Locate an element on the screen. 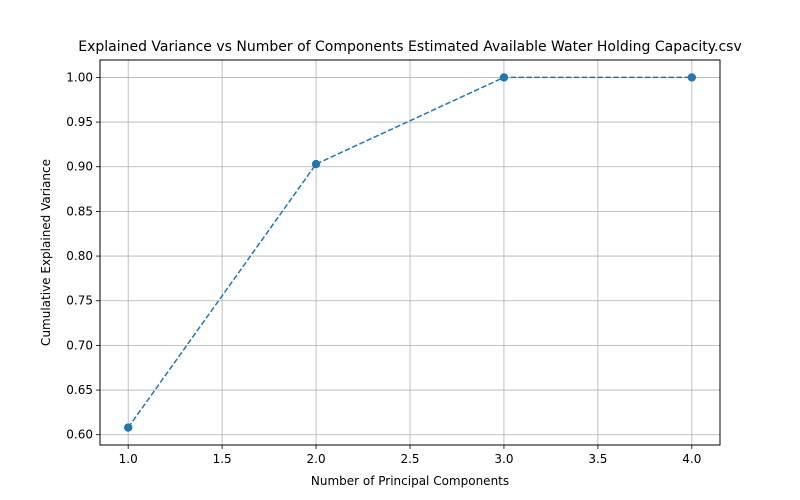  x-tick-label: 2.0 is located at coordinates (316, 459).